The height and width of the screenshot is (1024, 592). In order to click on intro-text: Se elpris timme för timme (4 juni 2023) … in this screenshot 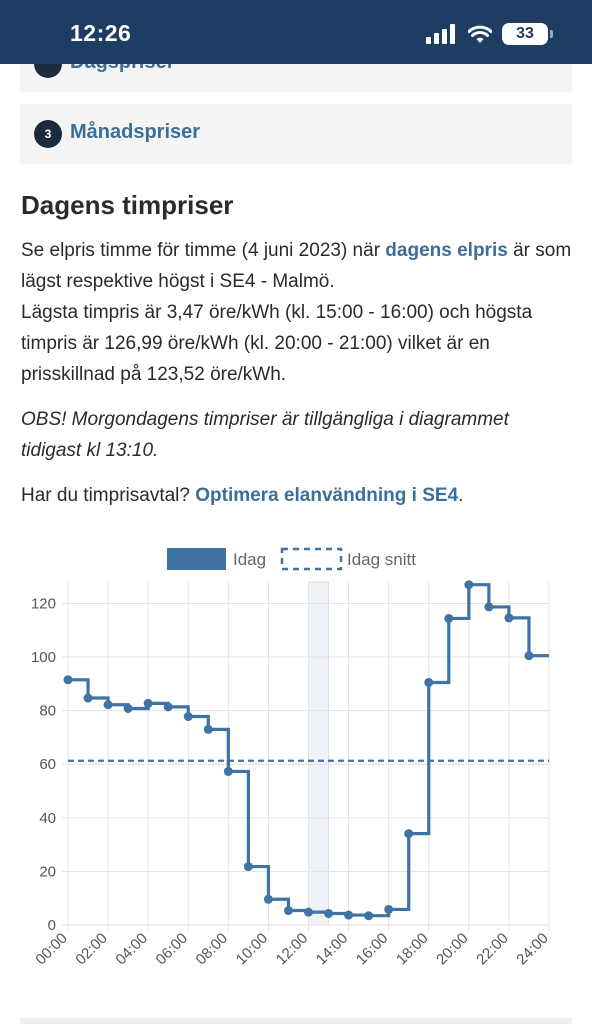, I will do `click(203, 250)`.